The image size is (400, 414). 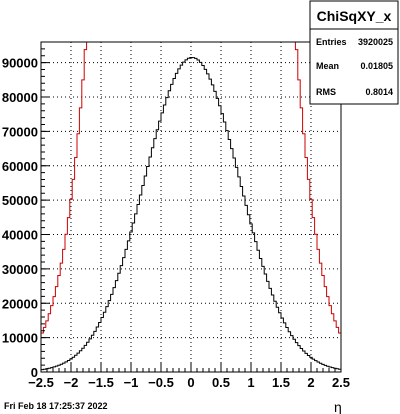 I want to click on x-tick-label: 0.5, so click(x=221, y=382).